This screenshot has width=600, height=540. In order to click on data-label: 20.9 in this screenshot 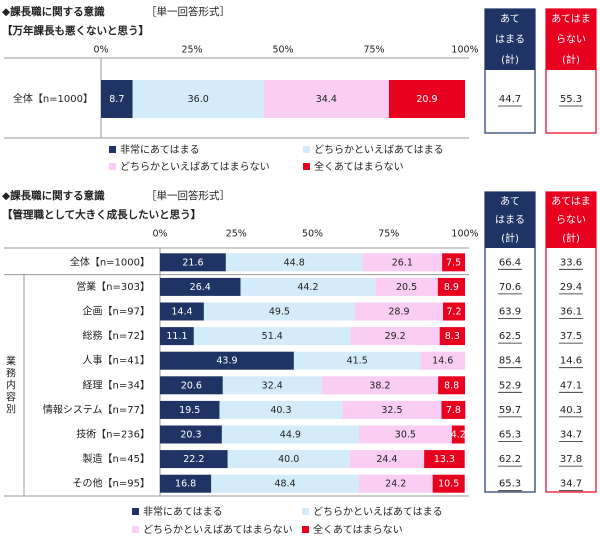, I will do `click(426, 99)`.